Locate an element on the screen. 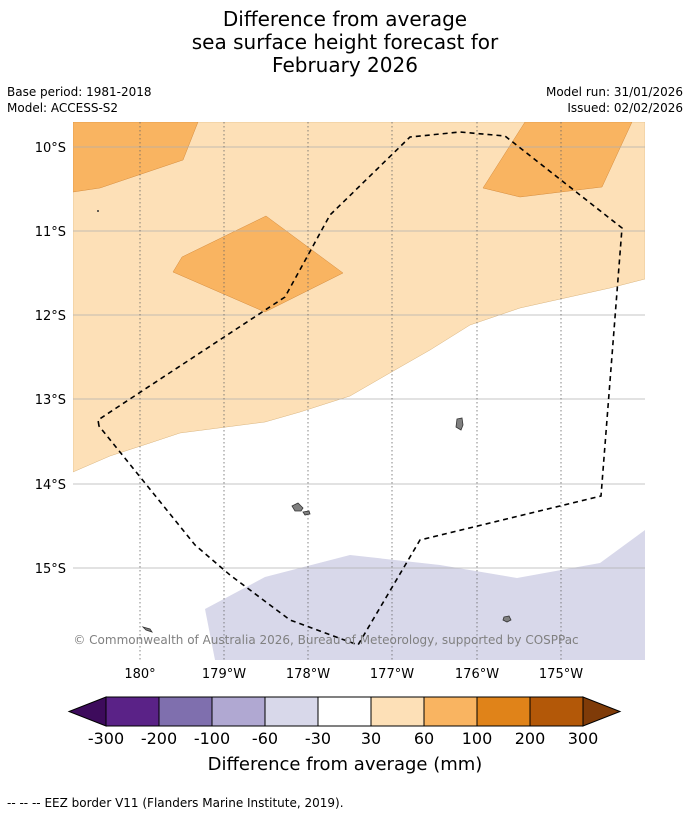 This screenshot has height=816, width=690. lat-label-13s: 13°S is located at coordinates (50, 400).